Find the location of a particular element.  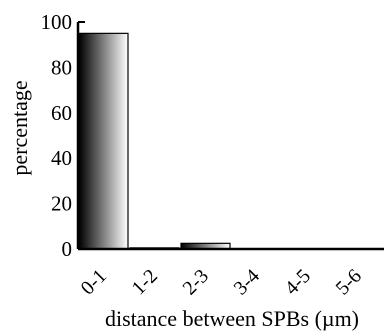

x-axis-title: distance between SPBs (µm) is located at coordinates (232, 318).